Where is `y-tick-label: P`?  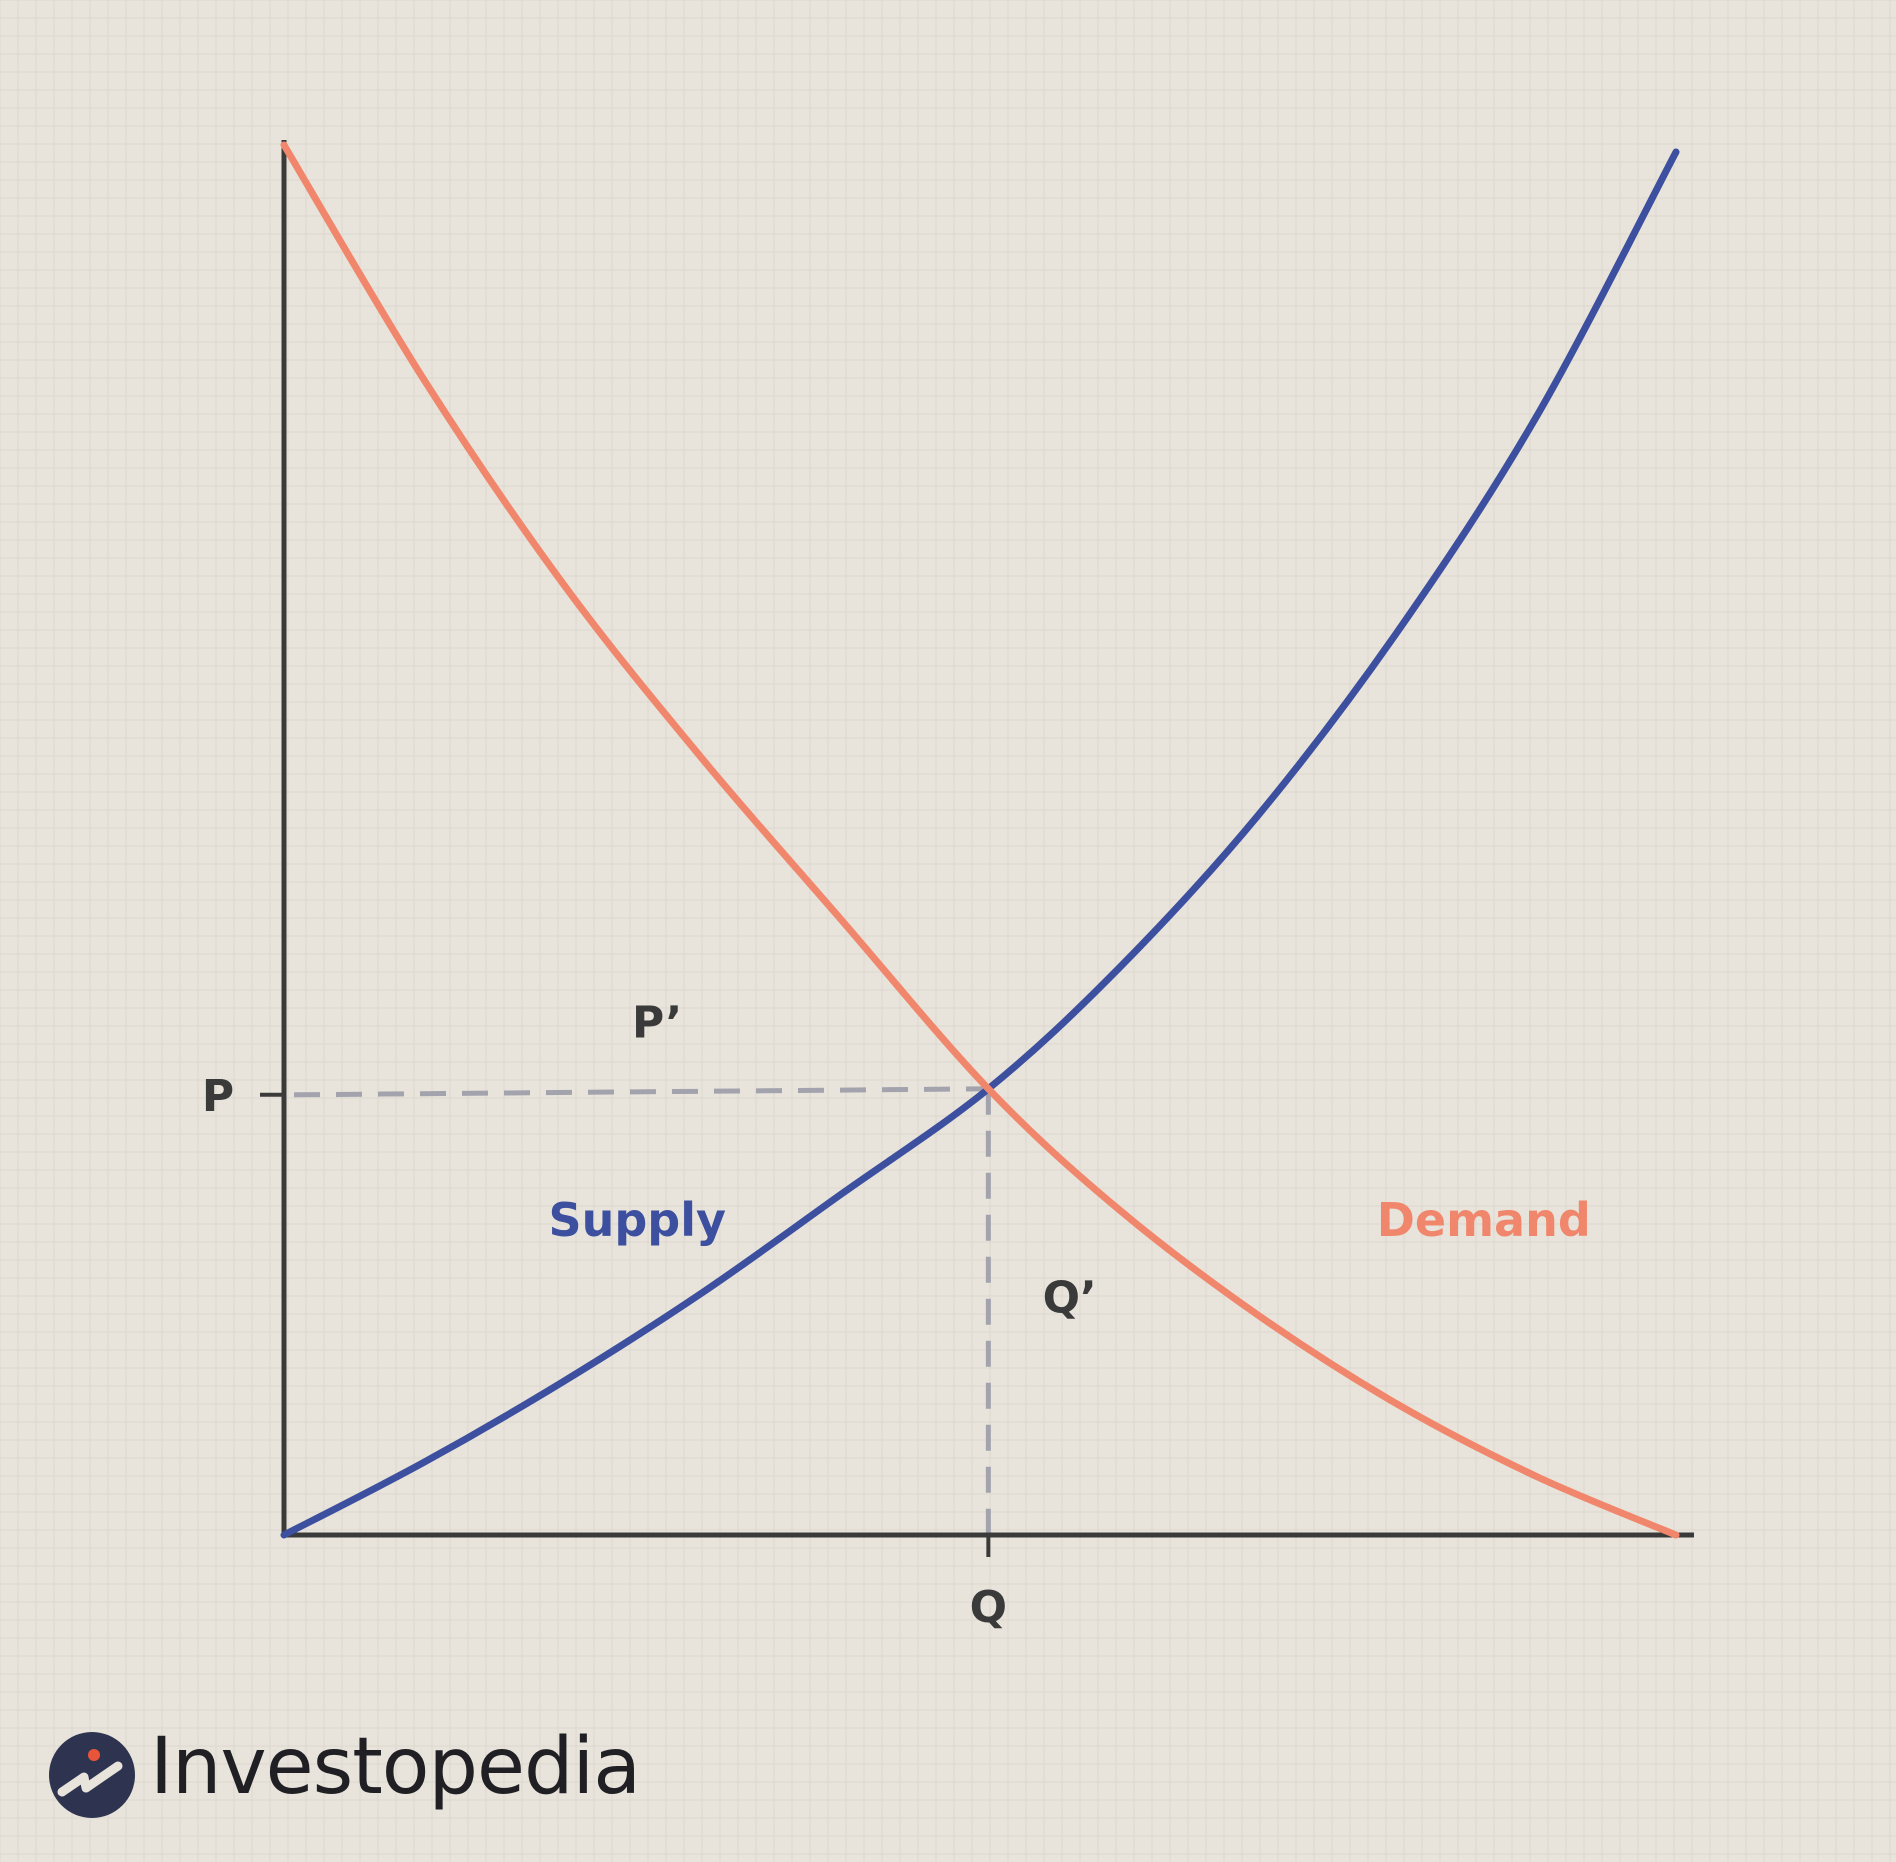 y-tick-label: P is located at coordinates (218, 1096).